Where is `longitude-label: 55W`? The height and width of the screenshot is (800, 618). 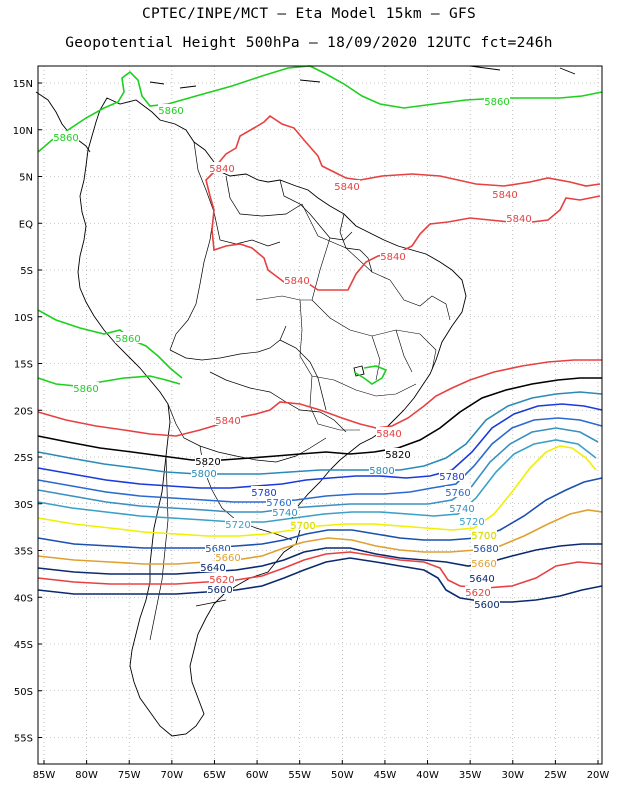
longitude-label: 55W is located at coordinates (299, 775).